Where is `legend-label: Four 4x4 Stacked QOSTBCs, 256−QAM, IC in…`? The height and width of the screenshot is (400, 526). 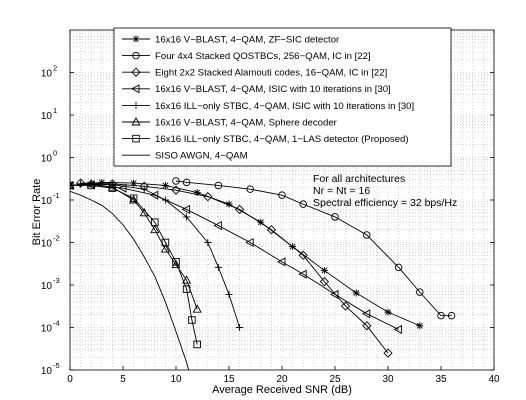
legend-label: Four 4x4 Stacked QOSTBCs, 256−QAM, IC in… is located at coordinates (263, 56).